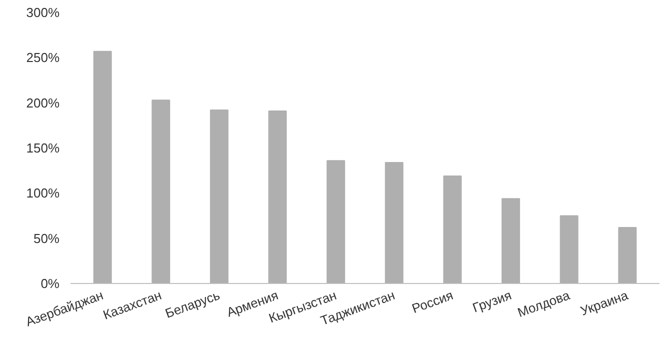 This screenshot has width=669, height=353. I want to click on y-tick-label: 100%, so click(43, 193).